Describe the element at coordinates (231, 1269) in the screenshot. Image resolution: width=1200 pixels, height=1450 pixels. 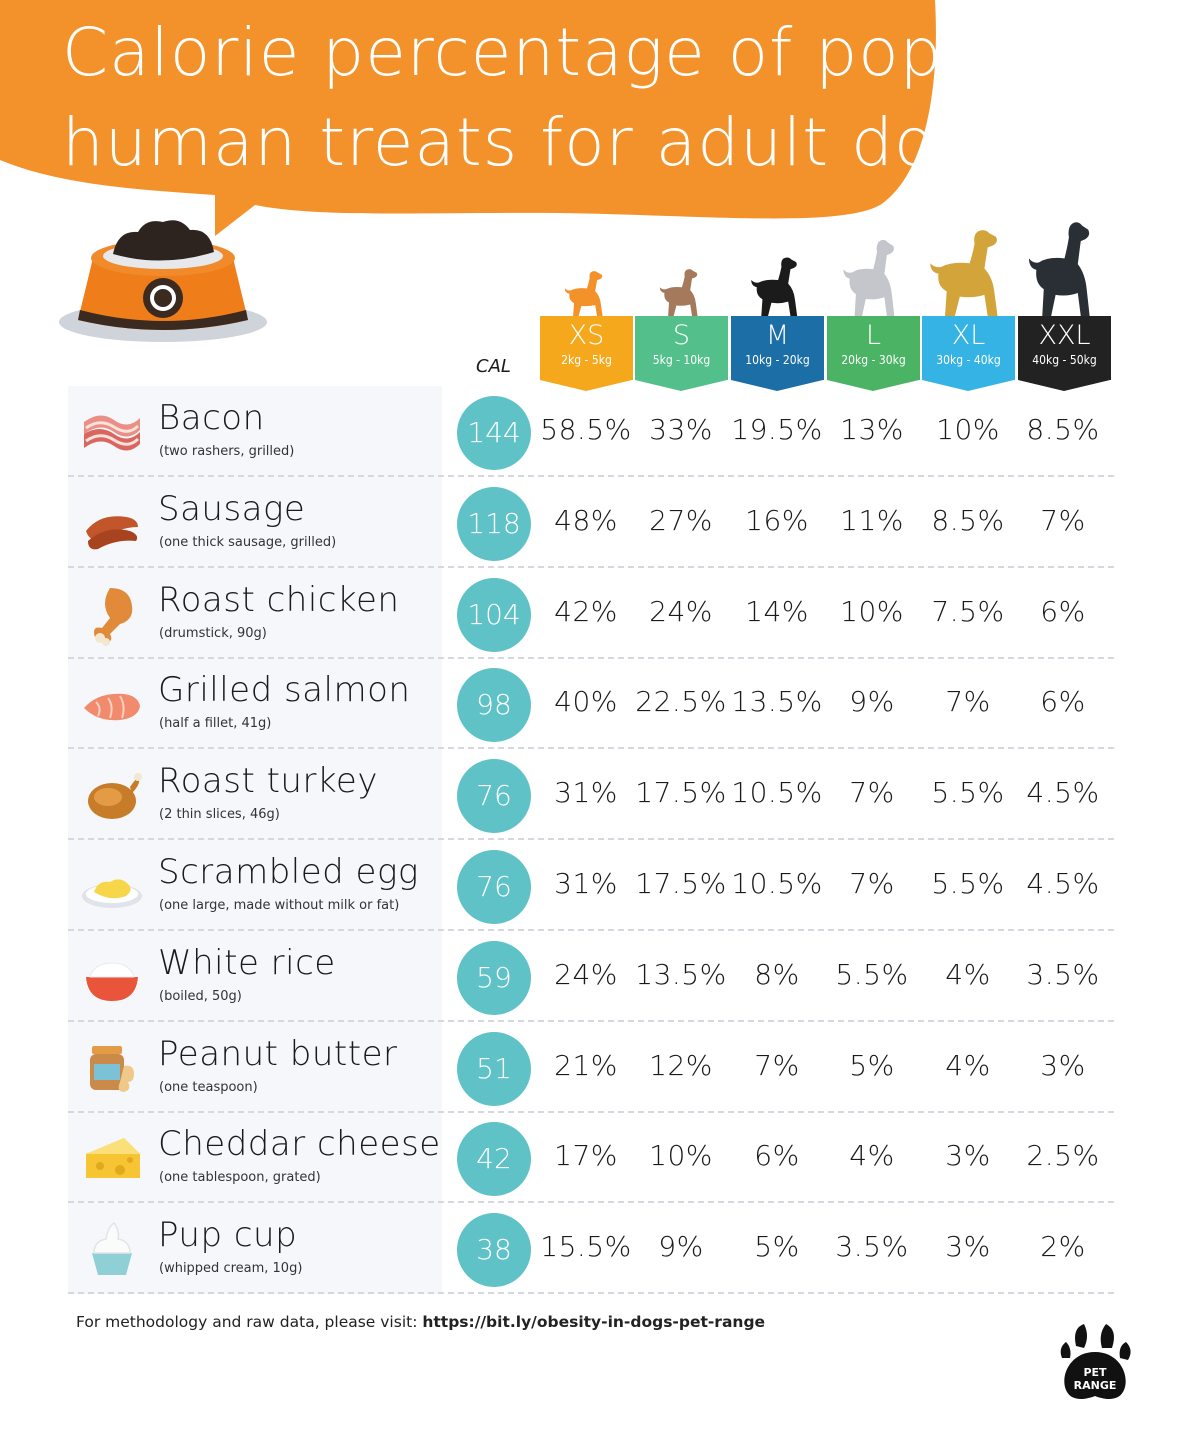
I see `food-note: (whipped cream, 10g)` at that location.